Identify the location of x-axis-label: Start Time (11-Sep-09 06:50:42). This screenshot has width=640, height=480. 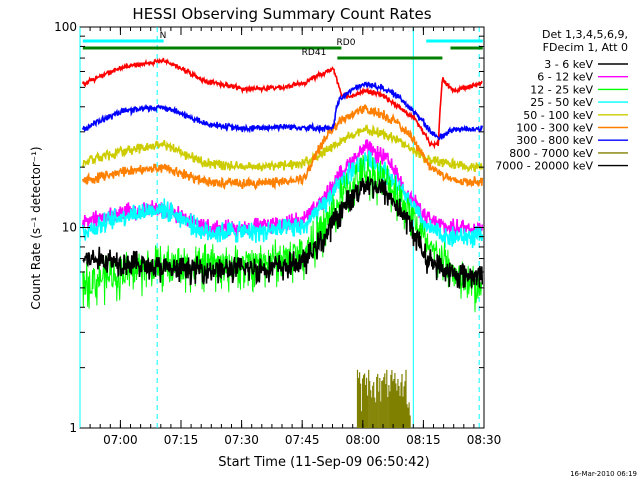
(323, 462).